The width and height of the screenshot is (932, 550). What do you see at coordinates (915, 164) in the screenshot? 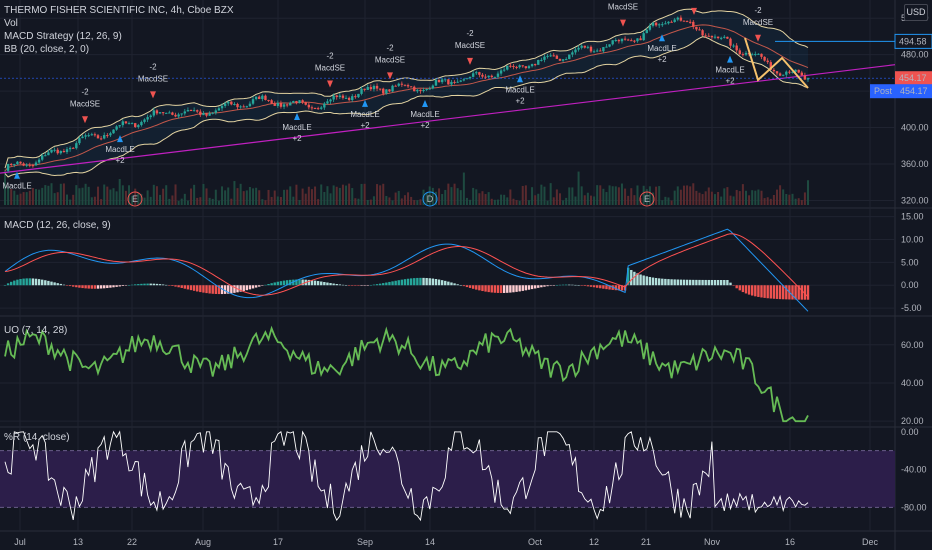
I see `price-tick-label: 360.00` at bounding box center [915, 164].